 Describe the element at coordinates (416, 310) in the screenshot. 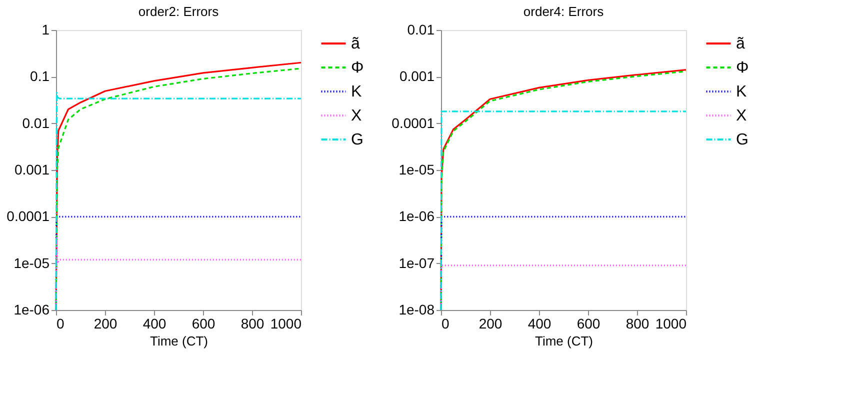

I see `y-tick-label: 1e-08` at that location.